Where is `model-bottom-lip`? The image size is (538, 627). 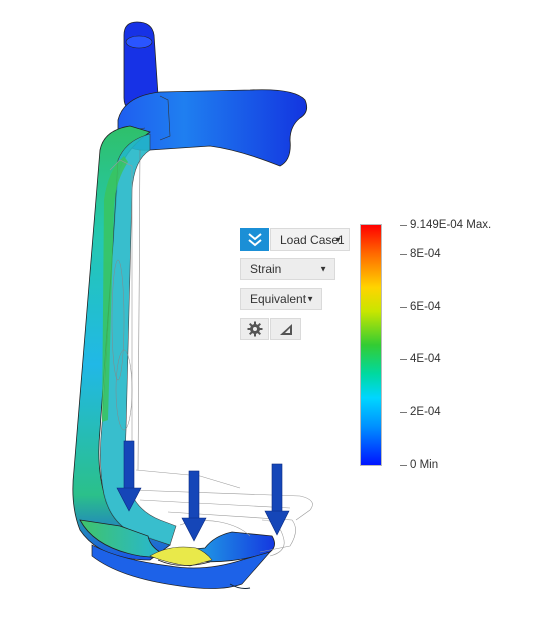 model-bottom-lip is located at coordinates (181, 566).